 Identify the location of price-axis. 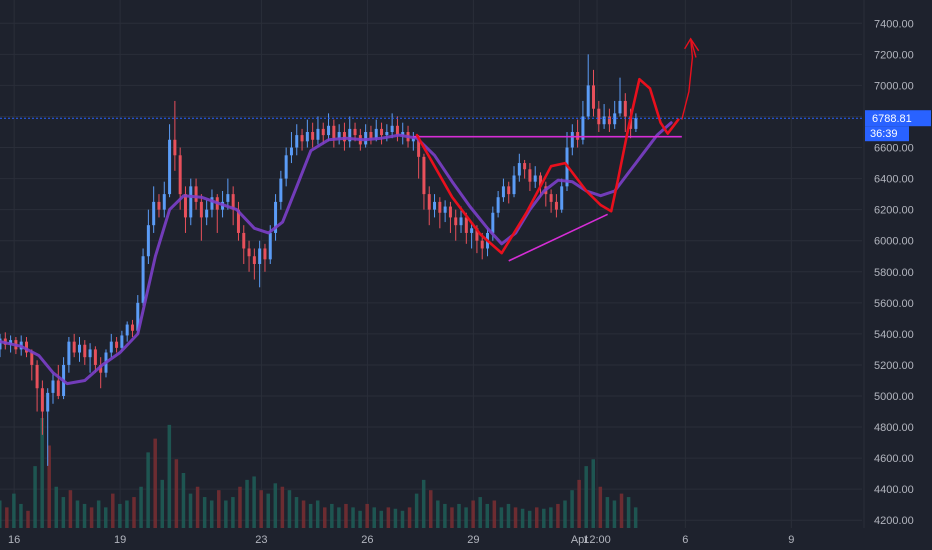
(898, 275).